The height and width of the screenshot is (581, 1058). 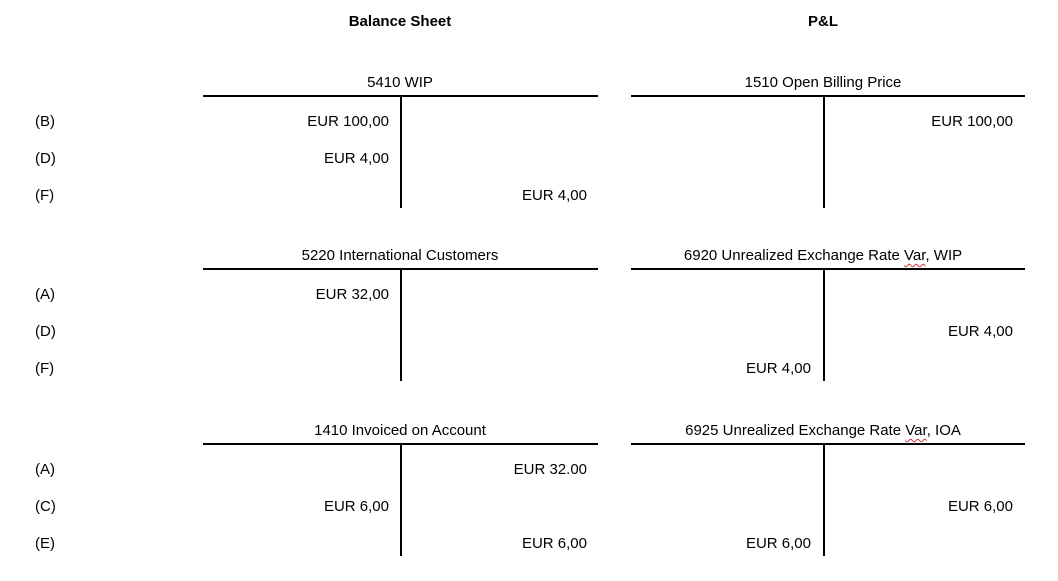 I want to click on account-title: 6925 Unrealized Exchange Rate Var, IOA, so click(x=823, y=430).